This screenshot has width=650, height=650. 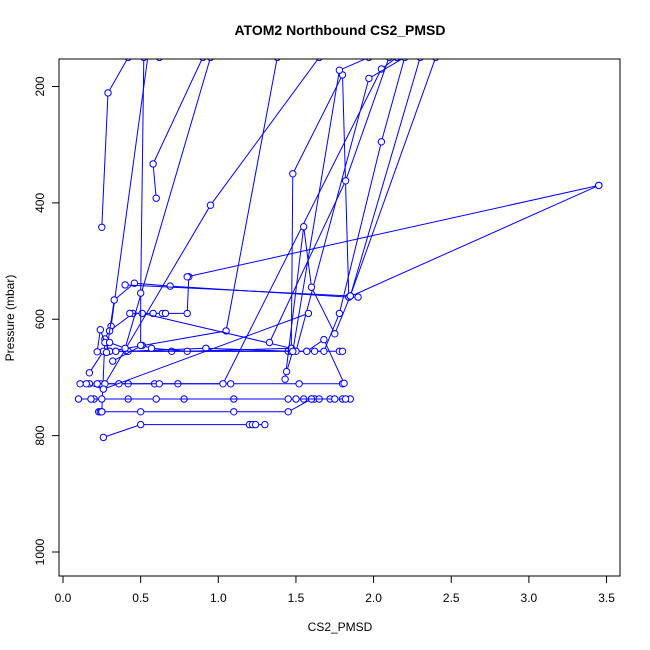 I want to click on x-tick-label: 0.5, so click(x=140, y=598).